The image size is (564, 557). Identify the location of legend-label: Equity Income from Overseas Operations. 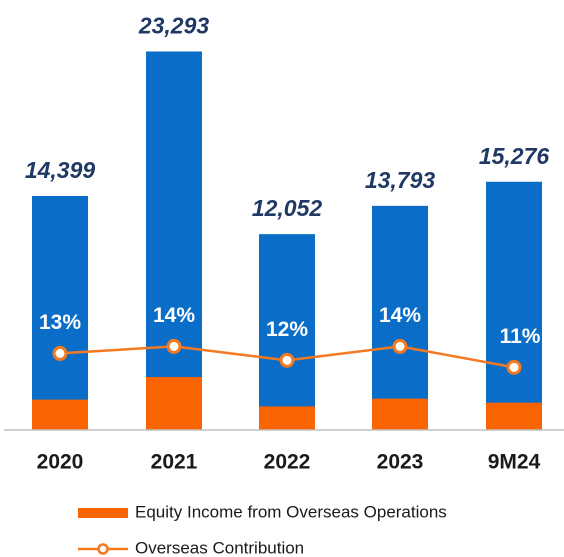
(291, 511).